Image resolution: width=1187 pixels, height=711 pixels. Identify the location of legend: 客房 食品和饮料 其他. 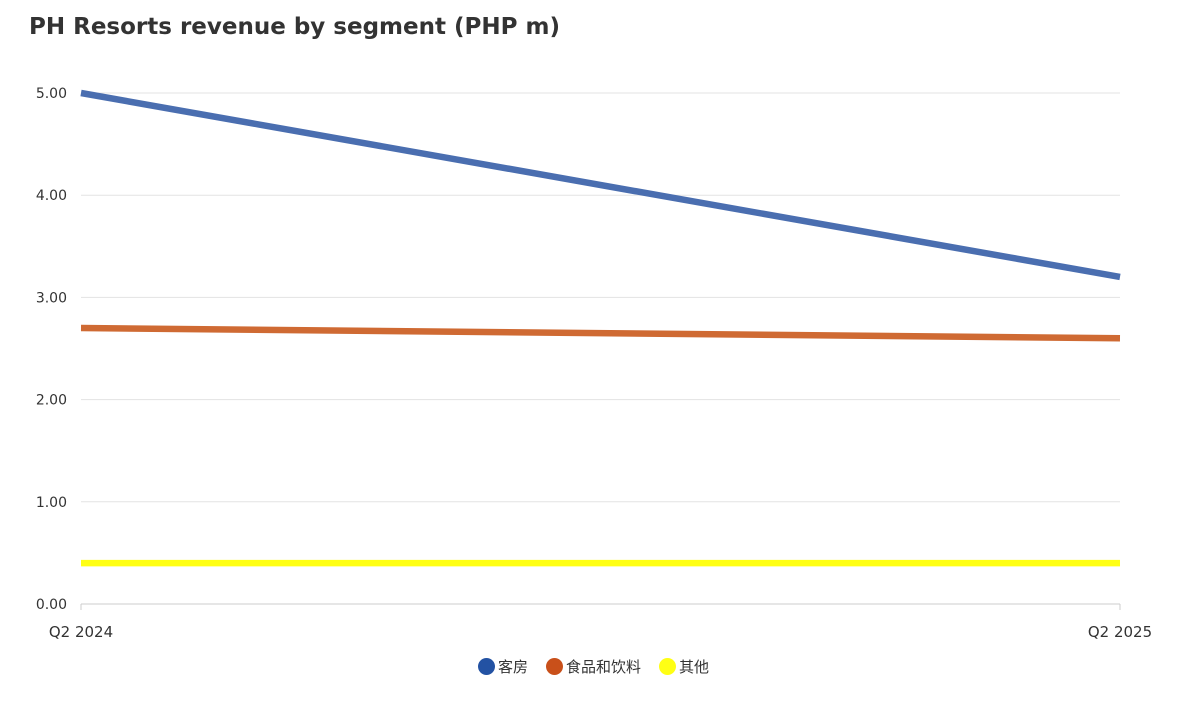
(593, 666).